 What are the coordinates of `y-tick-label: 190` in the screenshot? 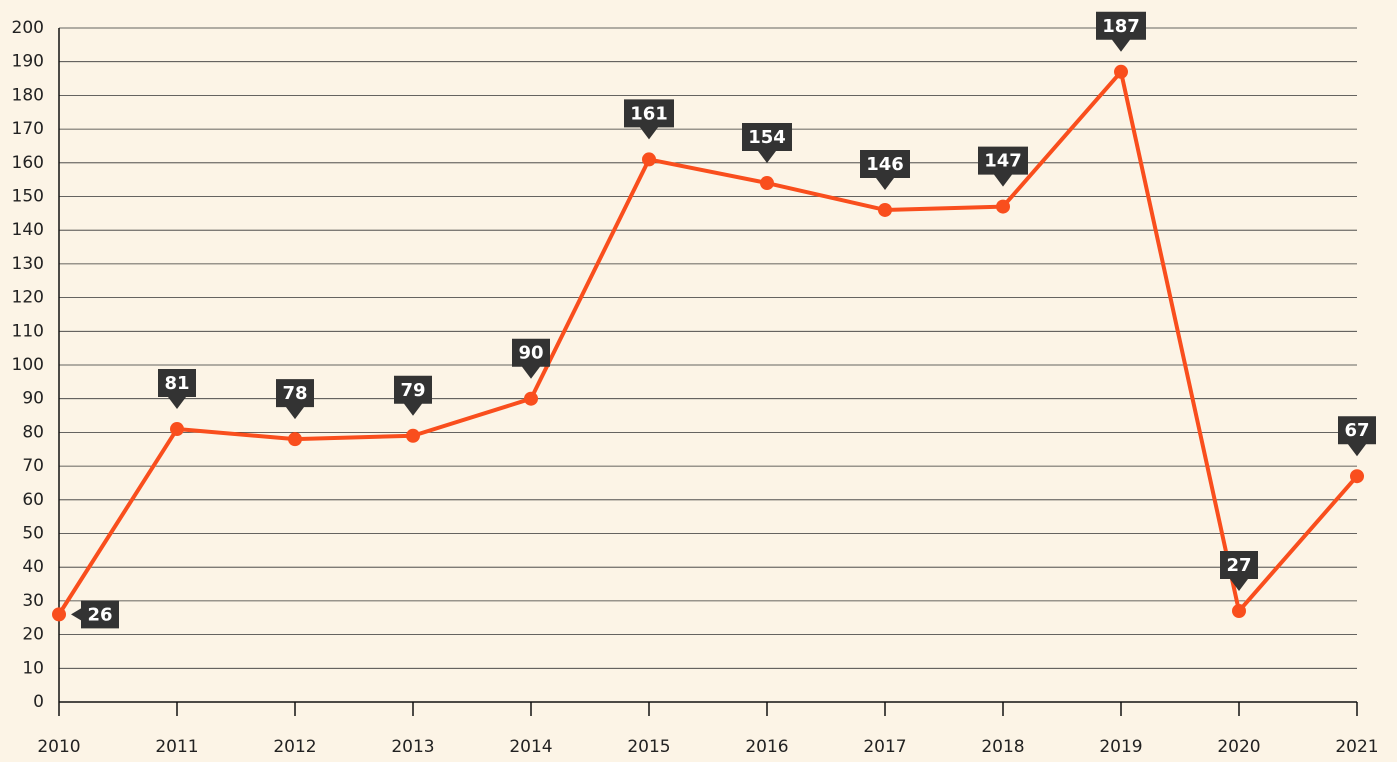 It's located at (28, 62).